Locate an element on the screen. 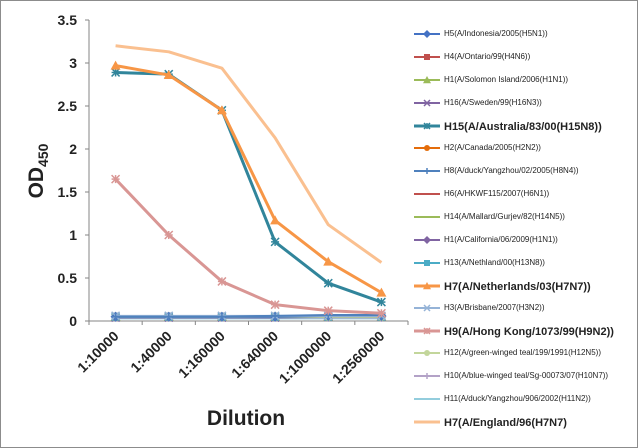 This screenshot has width=638, height=448. legend-label: H8(A/duck/Yangzhou/02/2005(H8N4)) is located at coordinates (511, 170).